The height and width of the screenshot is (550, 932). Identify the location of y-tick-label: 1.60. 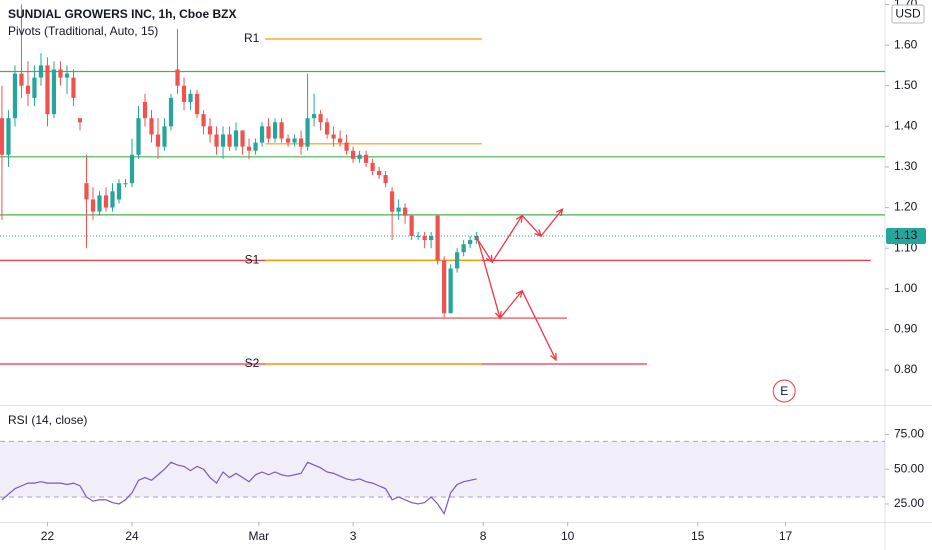
(906, 44).